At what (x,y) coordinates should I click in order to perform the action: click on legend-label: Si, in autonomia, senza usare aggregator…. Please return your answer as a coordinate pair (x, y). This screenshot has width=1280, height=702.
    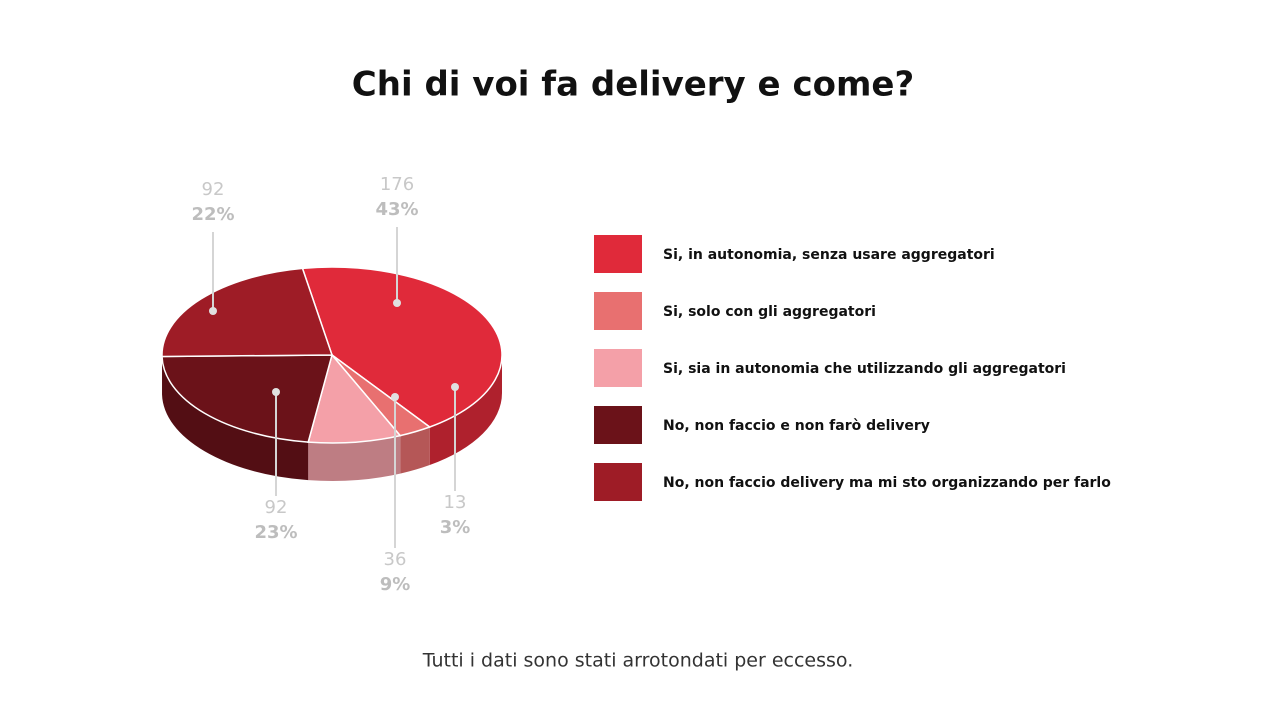
    Looking at the image, I should click on (829, 255).